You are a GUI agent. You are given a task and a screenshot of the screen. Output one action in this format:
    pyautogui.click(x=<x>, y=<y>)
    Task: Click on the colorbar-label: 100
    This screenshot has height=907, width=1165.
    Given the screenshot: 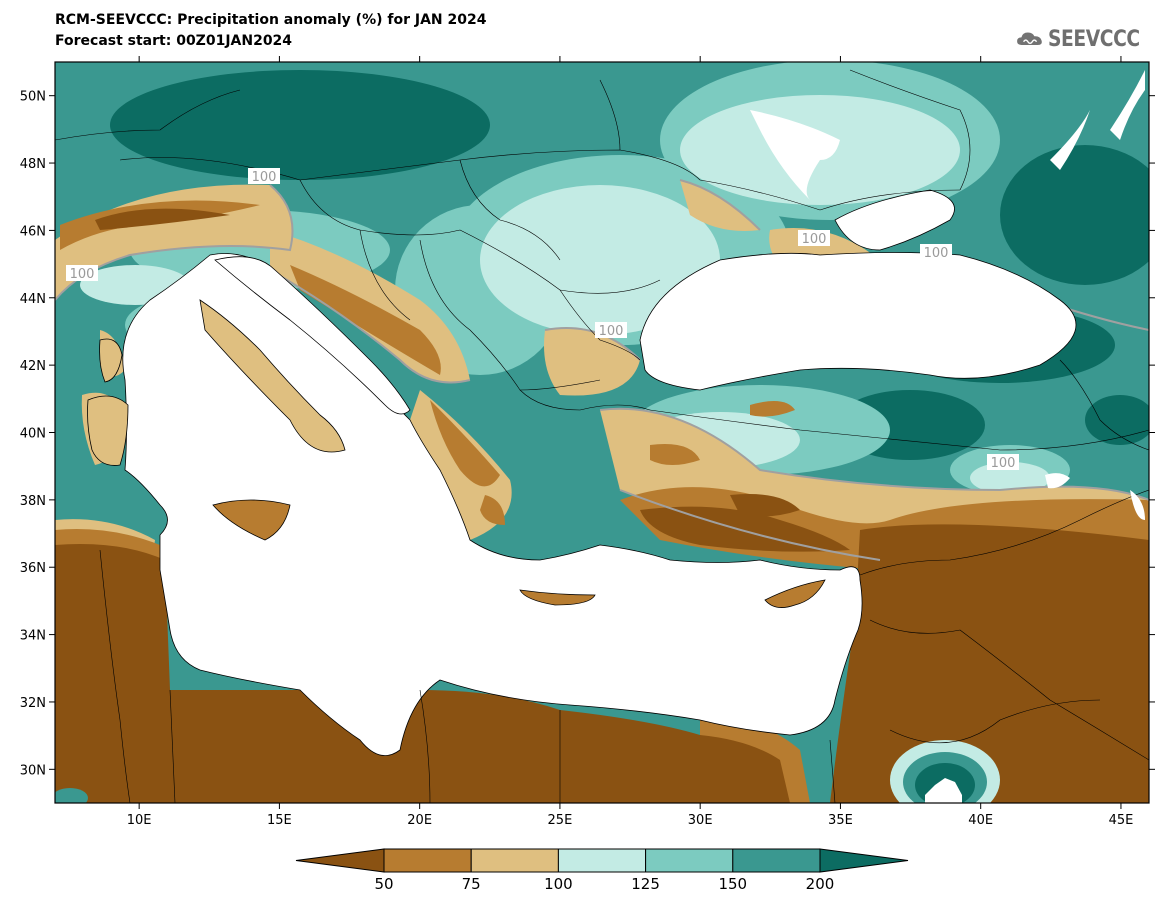 What is the action you would take?
    pyautogui.click(x=558, y=884)
    